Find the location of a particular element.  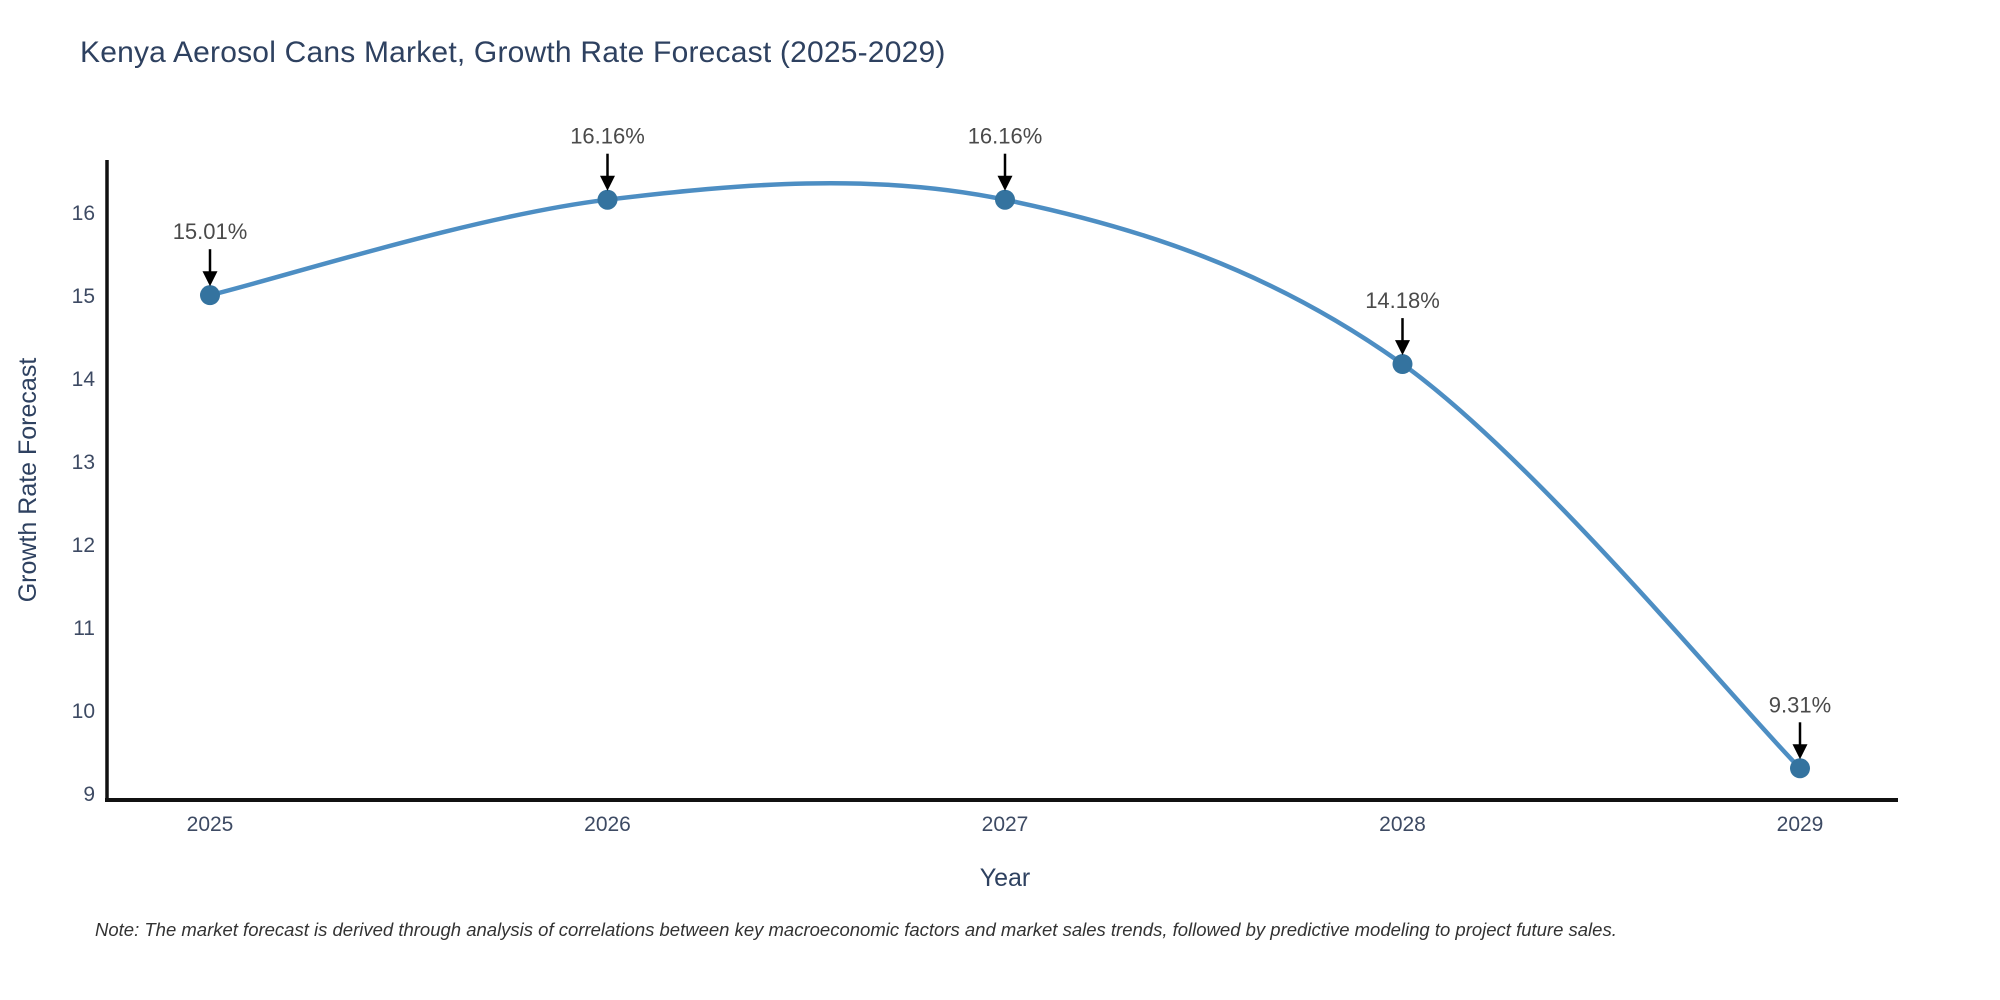

x-tick-label: 2029 is located at coordinates (1800, 824).